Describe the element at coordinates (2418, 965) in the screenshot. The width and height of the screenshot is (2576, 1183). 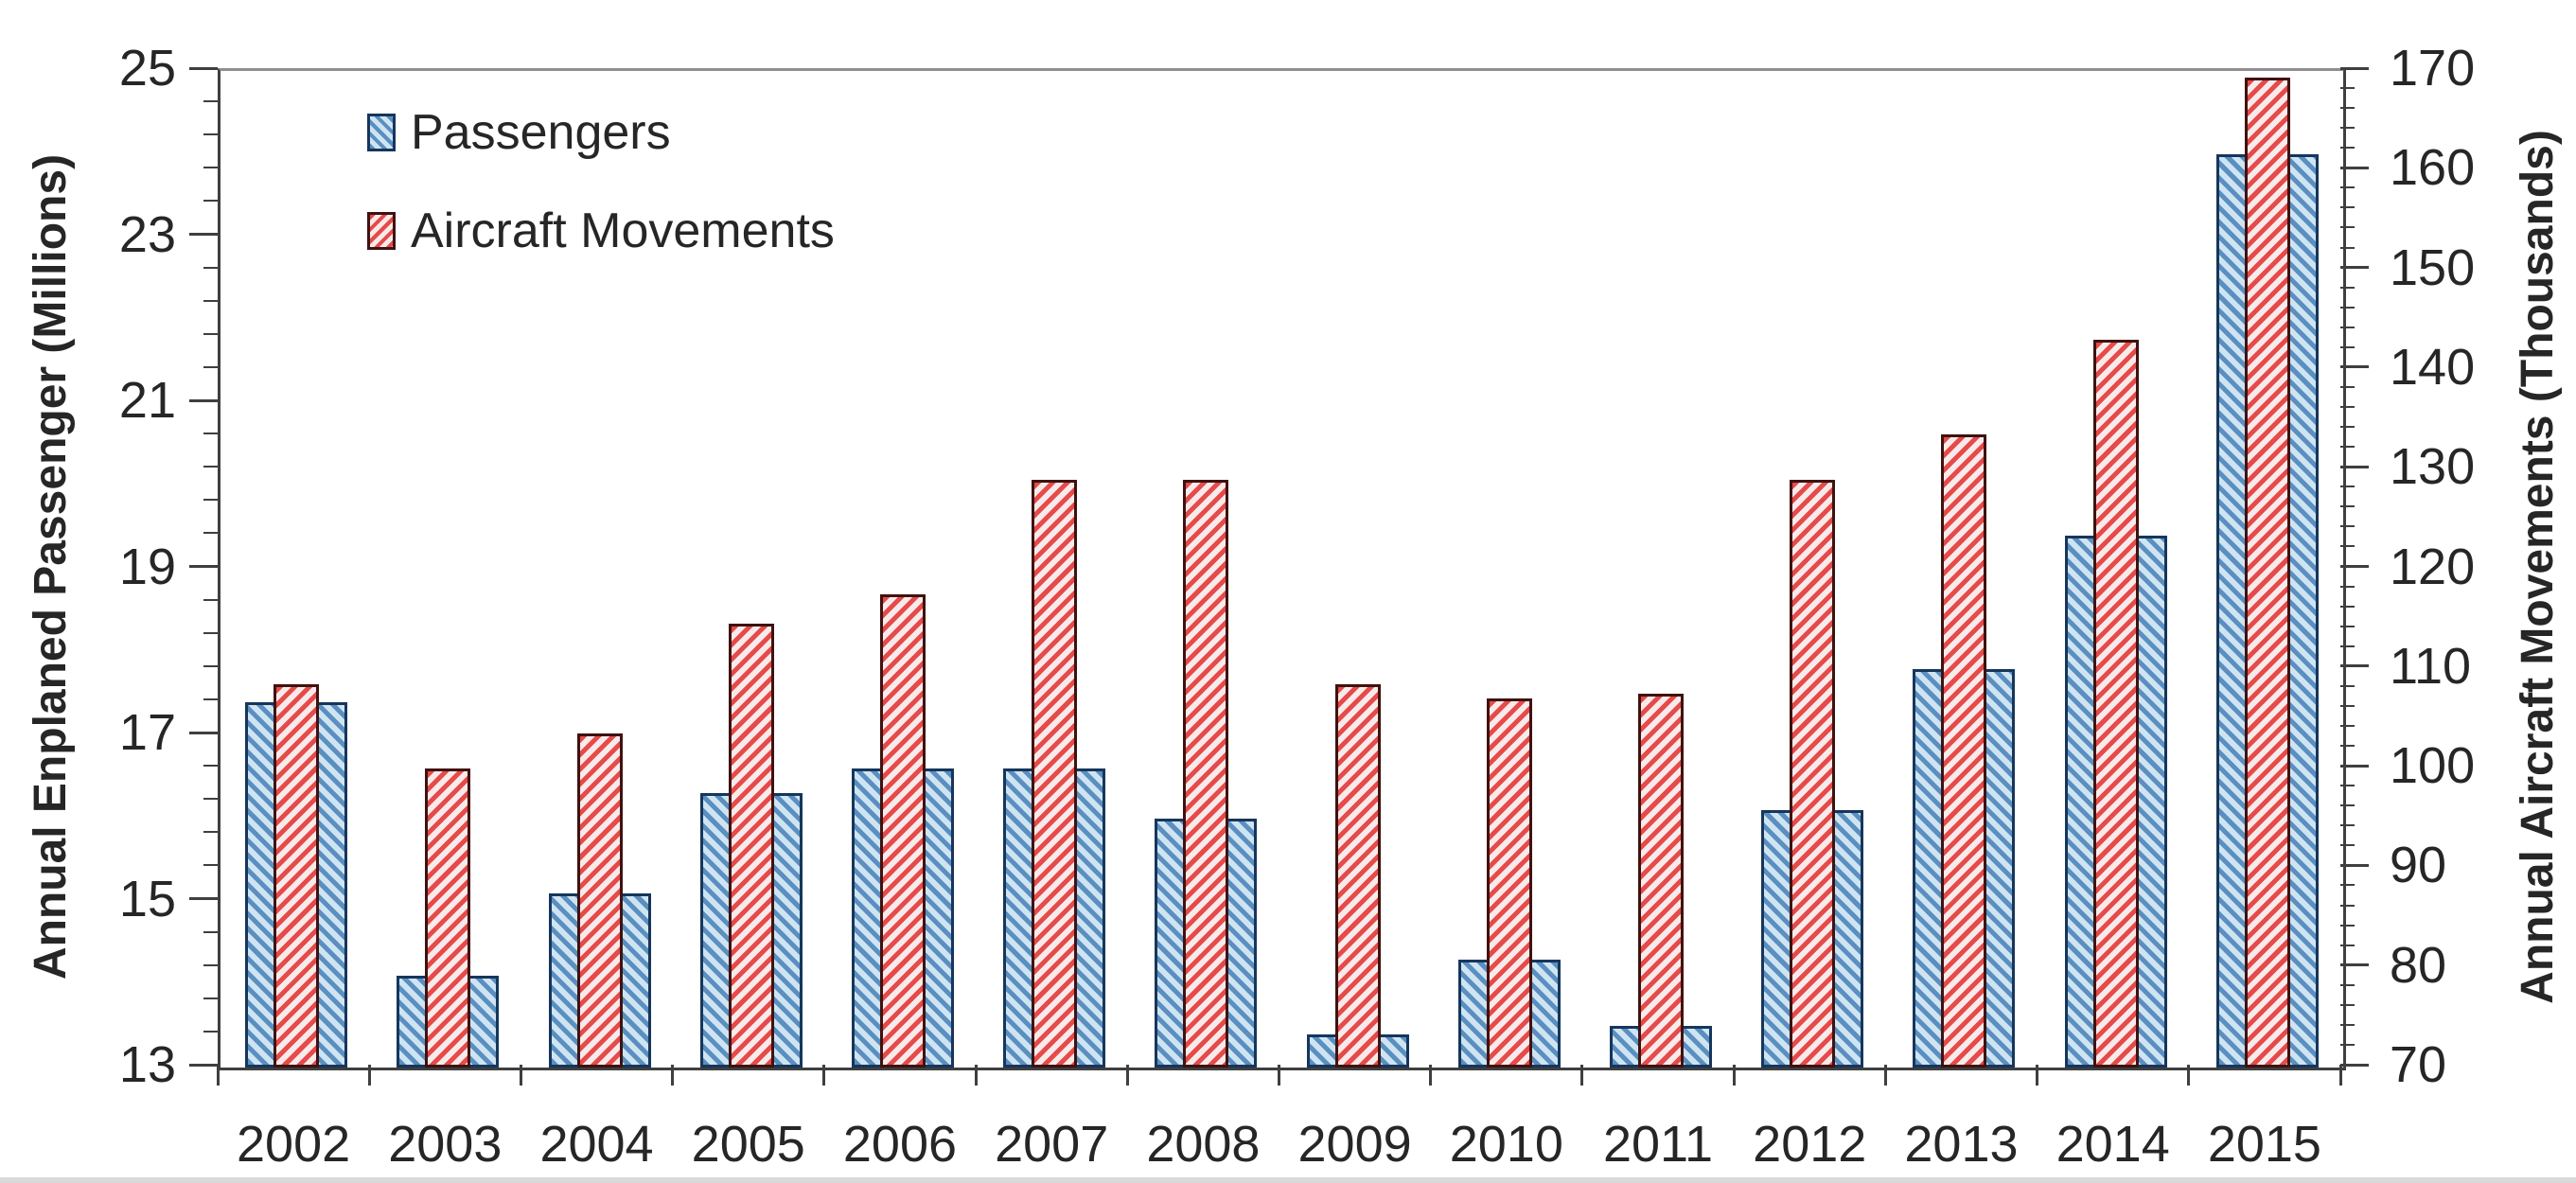
I see `y-right-tick-label-80: 80` at that location.